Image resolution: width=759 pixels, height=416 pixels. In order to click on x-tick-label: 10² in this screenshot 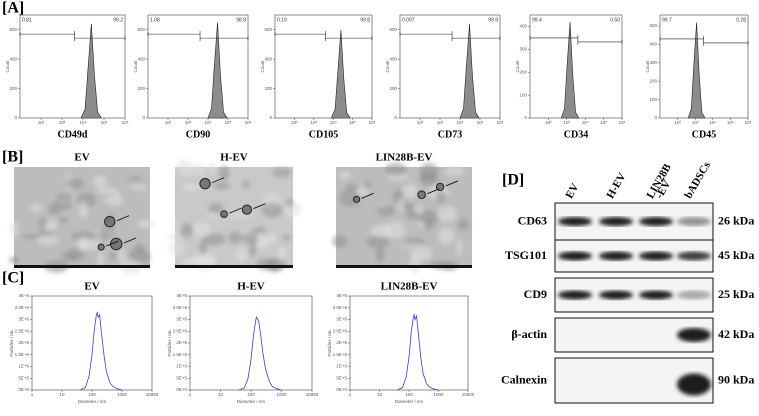, I will do `click(168, 122)`.